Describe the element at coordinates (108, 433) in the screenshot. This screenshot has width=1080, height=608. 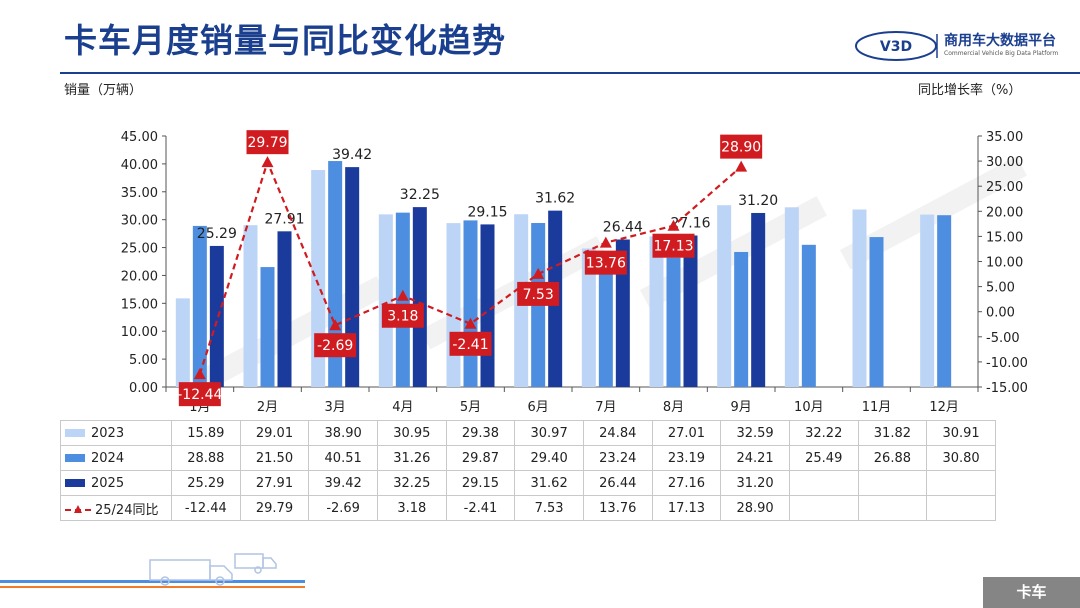
I see `legend-label: 2023` at that location.